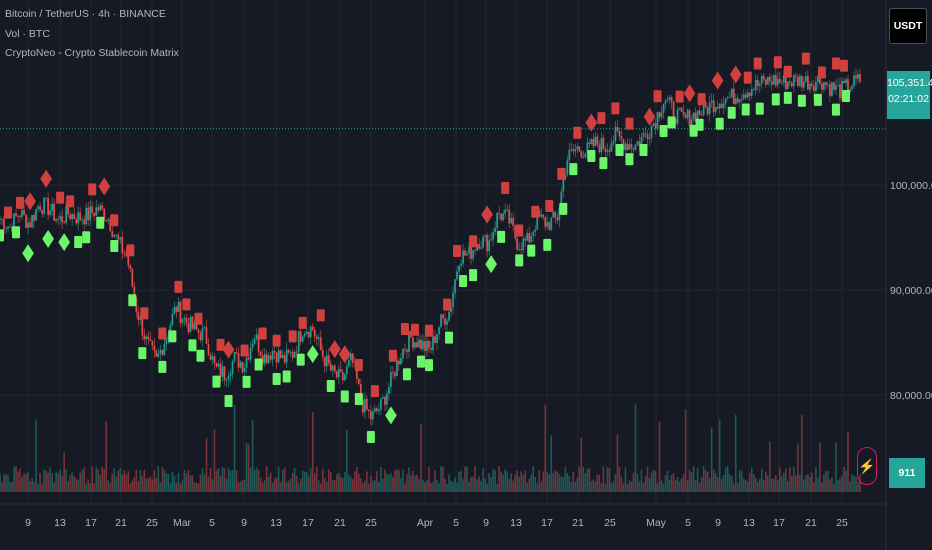 This screenshot has height=550, width=932. I want to click on currency-button: USDT, so click(908, 26).